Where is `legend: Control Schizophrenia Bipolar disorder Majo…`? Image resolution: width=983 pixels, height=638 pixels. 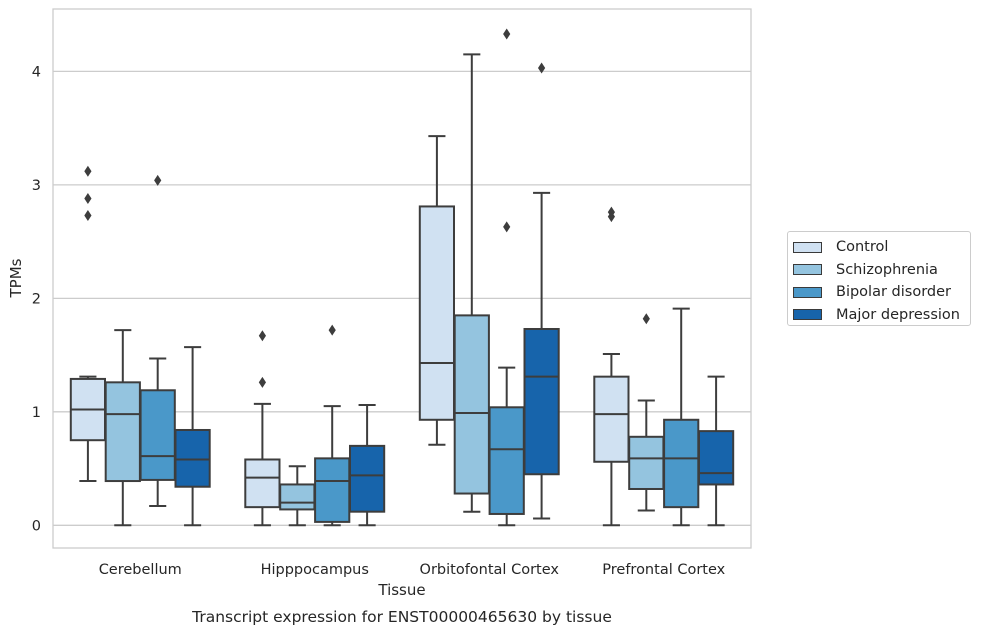
legend: Control Schizophrenia Bipolar disorder Majo… is located at coordinates (879, 278).